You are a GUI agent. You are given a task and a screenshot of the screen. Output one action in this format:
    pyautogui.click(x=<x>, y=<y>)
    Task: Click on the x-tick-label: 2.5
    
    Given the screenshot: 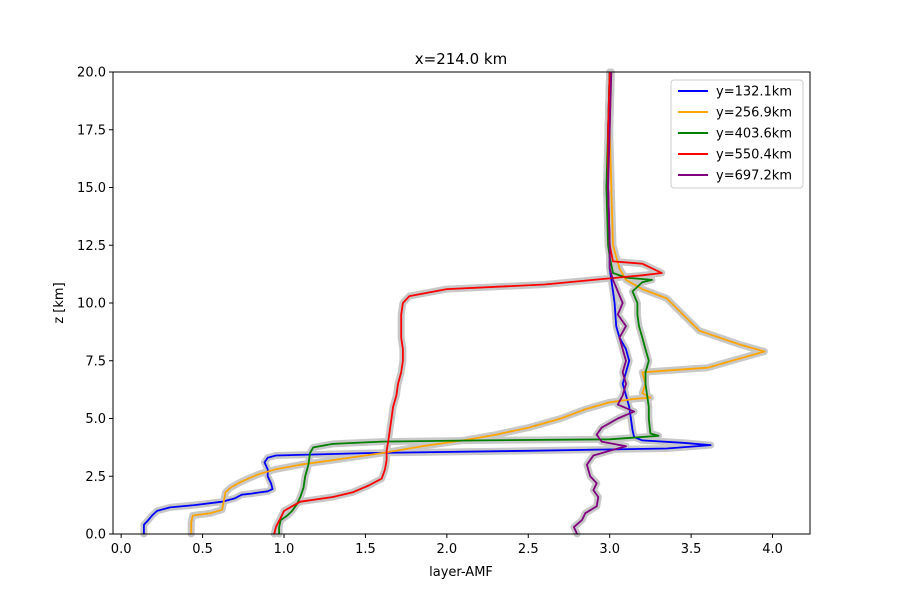 What is the action you would take?
    pyautogui.click(x=528, y=549)
    